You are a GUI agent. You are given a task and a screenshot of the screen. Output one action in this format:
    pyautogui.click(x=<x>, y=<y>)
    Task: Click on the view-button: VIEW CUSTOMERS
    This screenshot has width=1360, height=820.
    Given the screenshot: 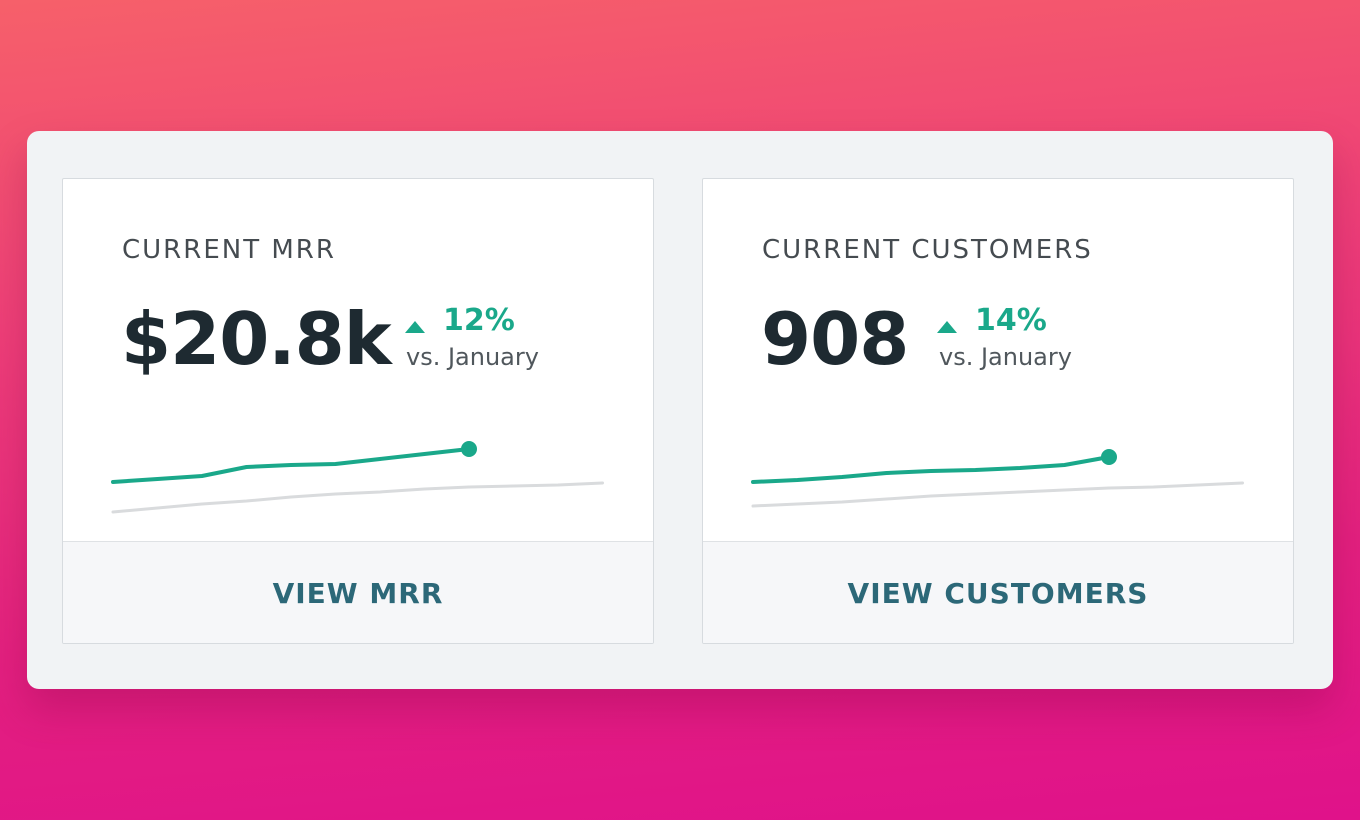 What is the action you would take?
    pyautogui.click(x=998, y=593)
    